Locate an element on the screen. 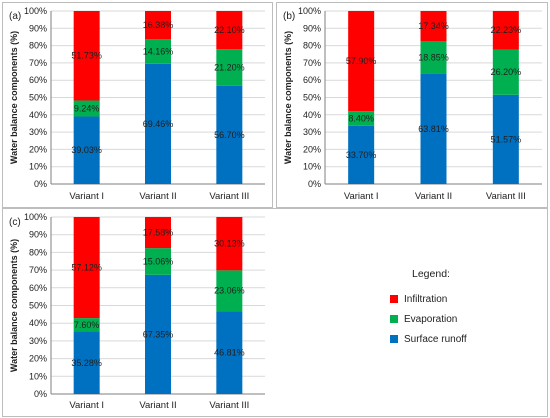 The width and height of the screenshot is (550, 418). data-label: 14.16% is located at coordinates (158, 52).